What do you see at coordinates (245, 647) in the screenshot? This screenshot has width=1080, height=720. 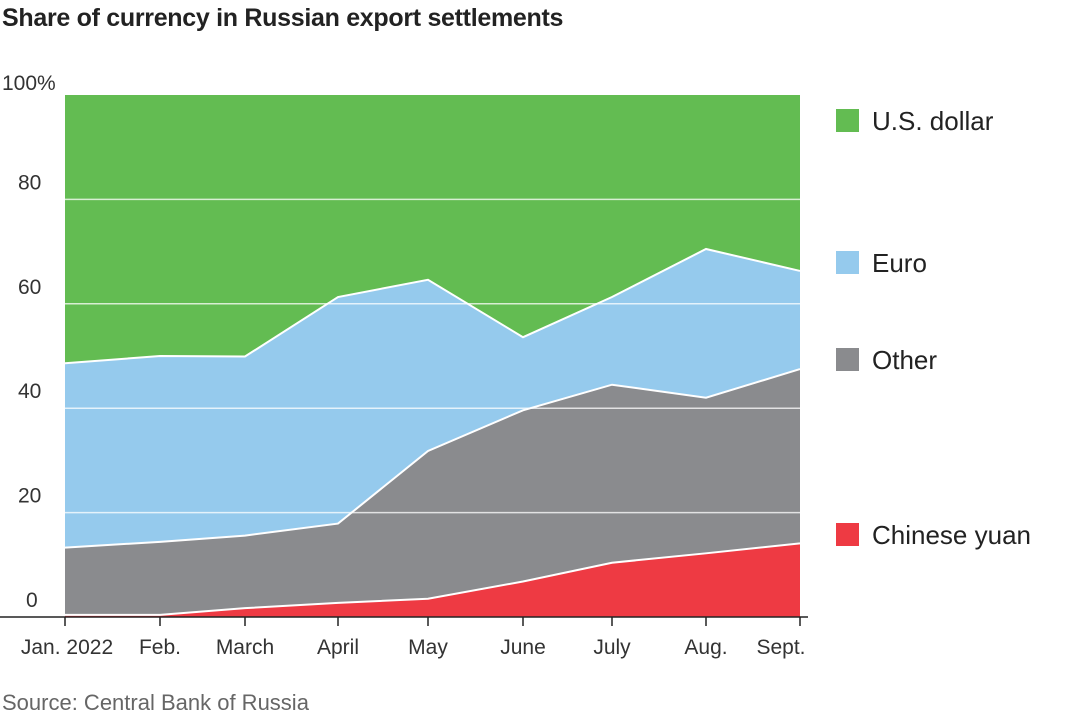 I see `x-tick-label: March` at bounding box center [245, 647].